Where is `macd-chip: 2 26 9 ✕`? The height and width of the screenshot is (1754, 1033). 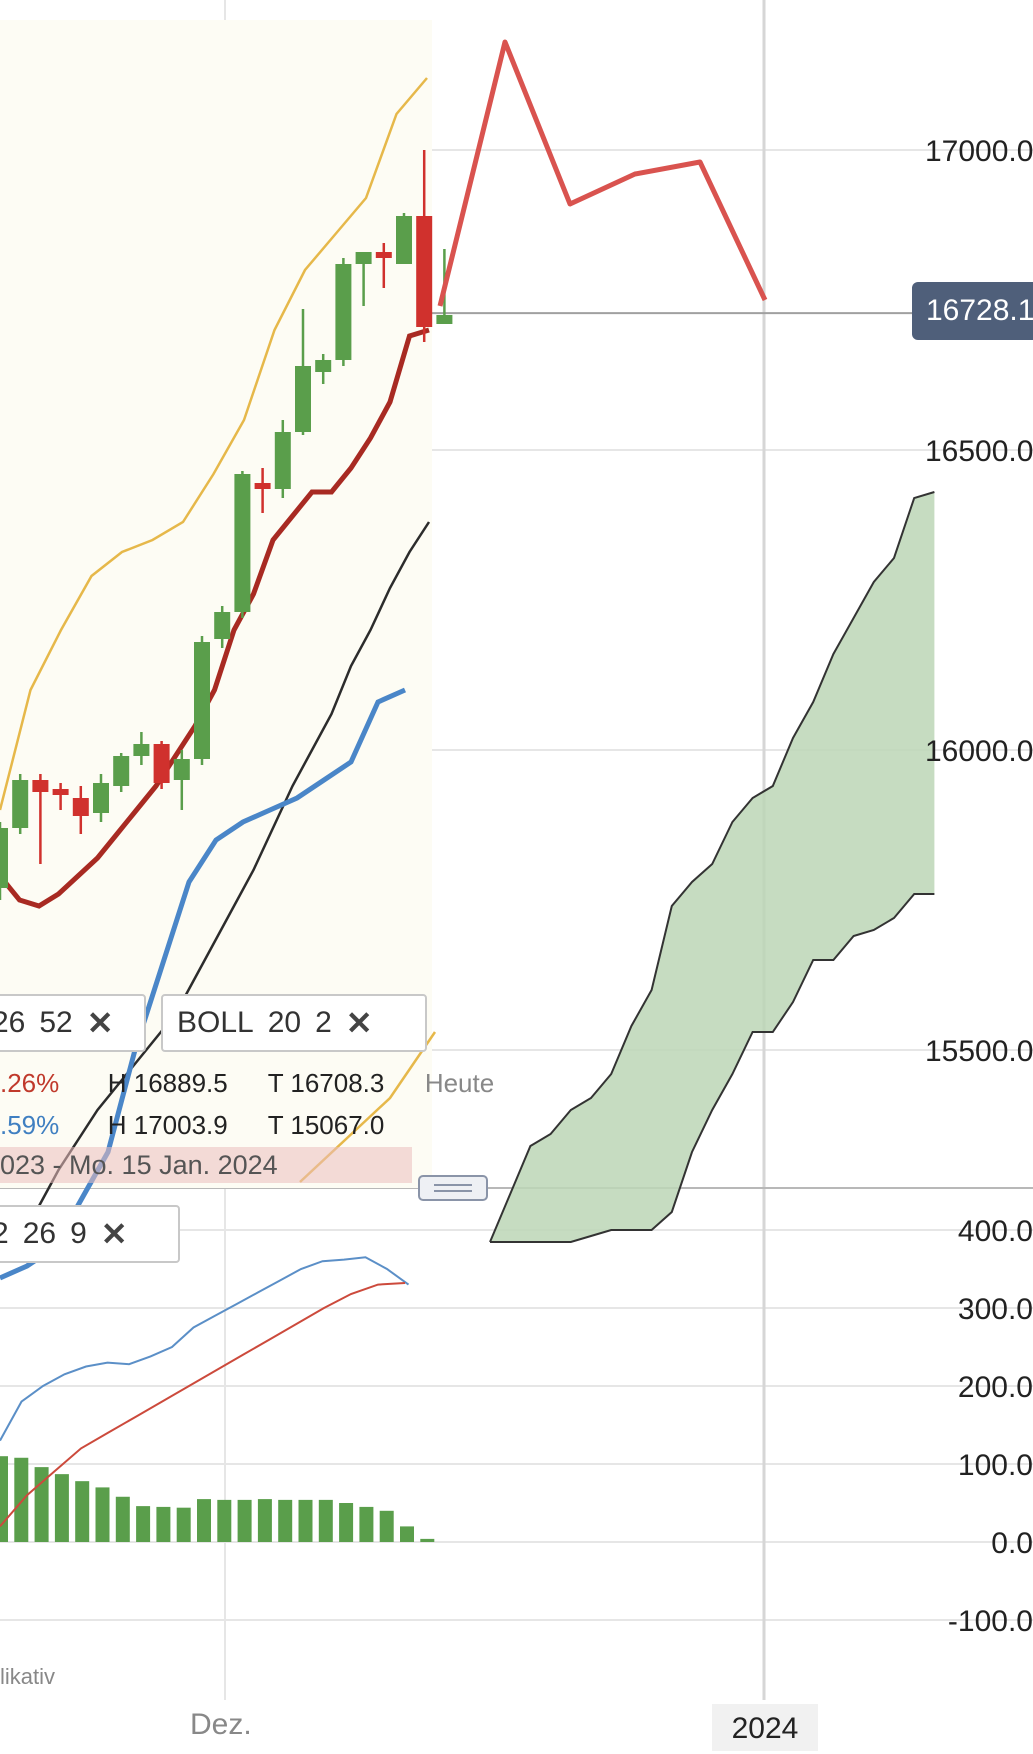 macd-chip: 2 26 9 ✕ is located at coordinates (90, 1234).